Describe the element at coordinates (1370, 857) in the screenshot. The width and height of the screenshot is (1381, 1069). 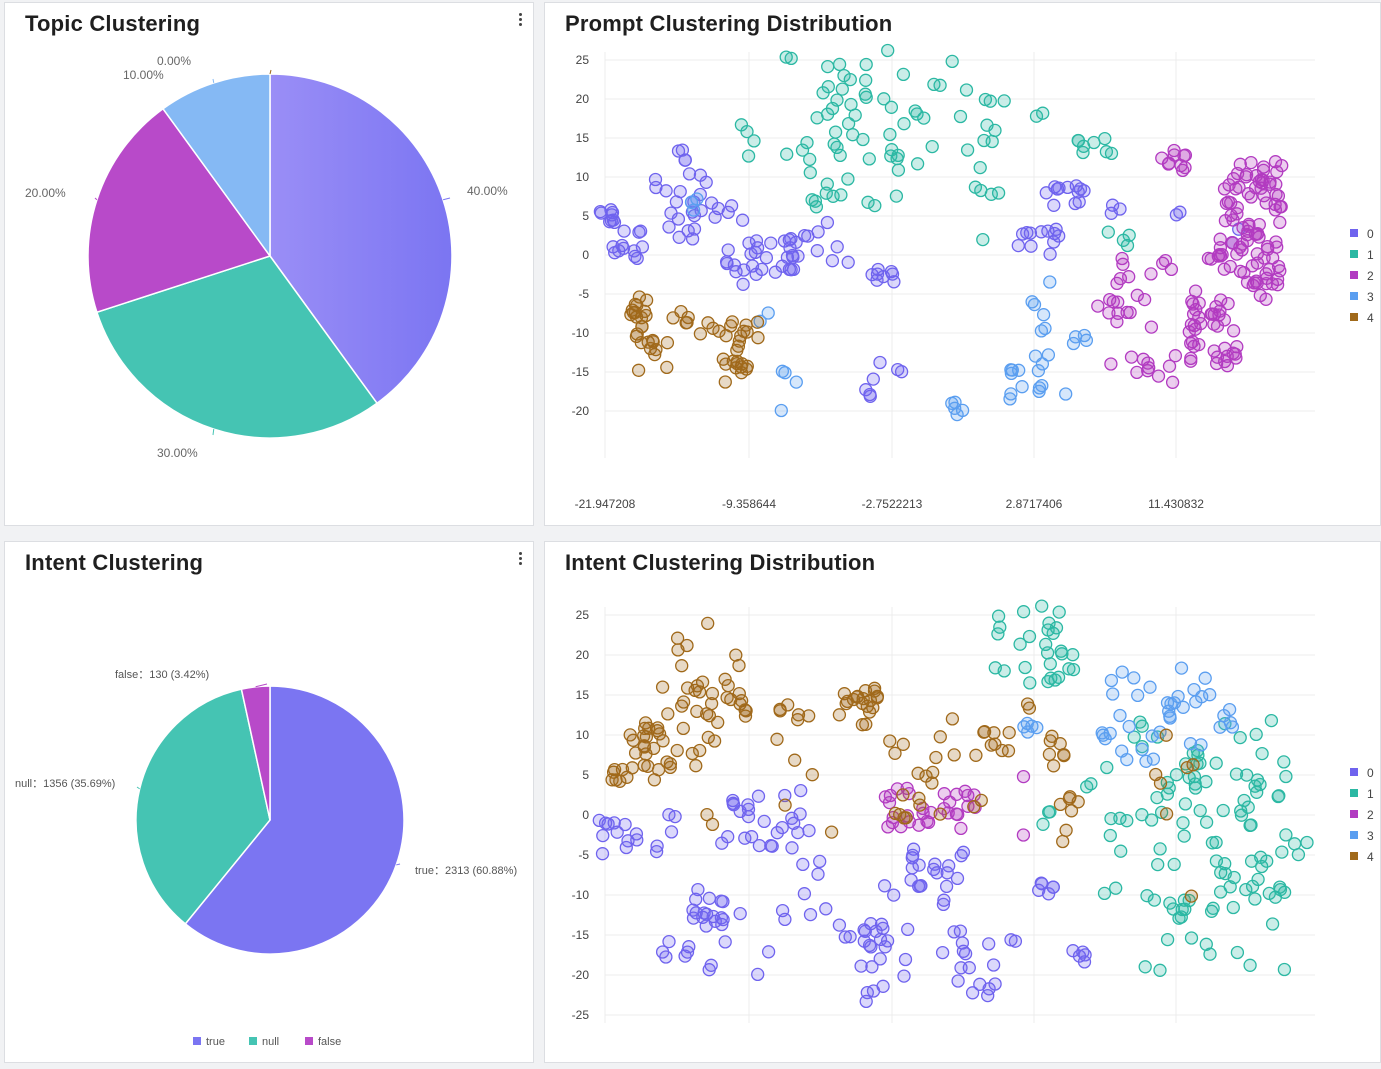
I see `legend-label: 4` at that location.